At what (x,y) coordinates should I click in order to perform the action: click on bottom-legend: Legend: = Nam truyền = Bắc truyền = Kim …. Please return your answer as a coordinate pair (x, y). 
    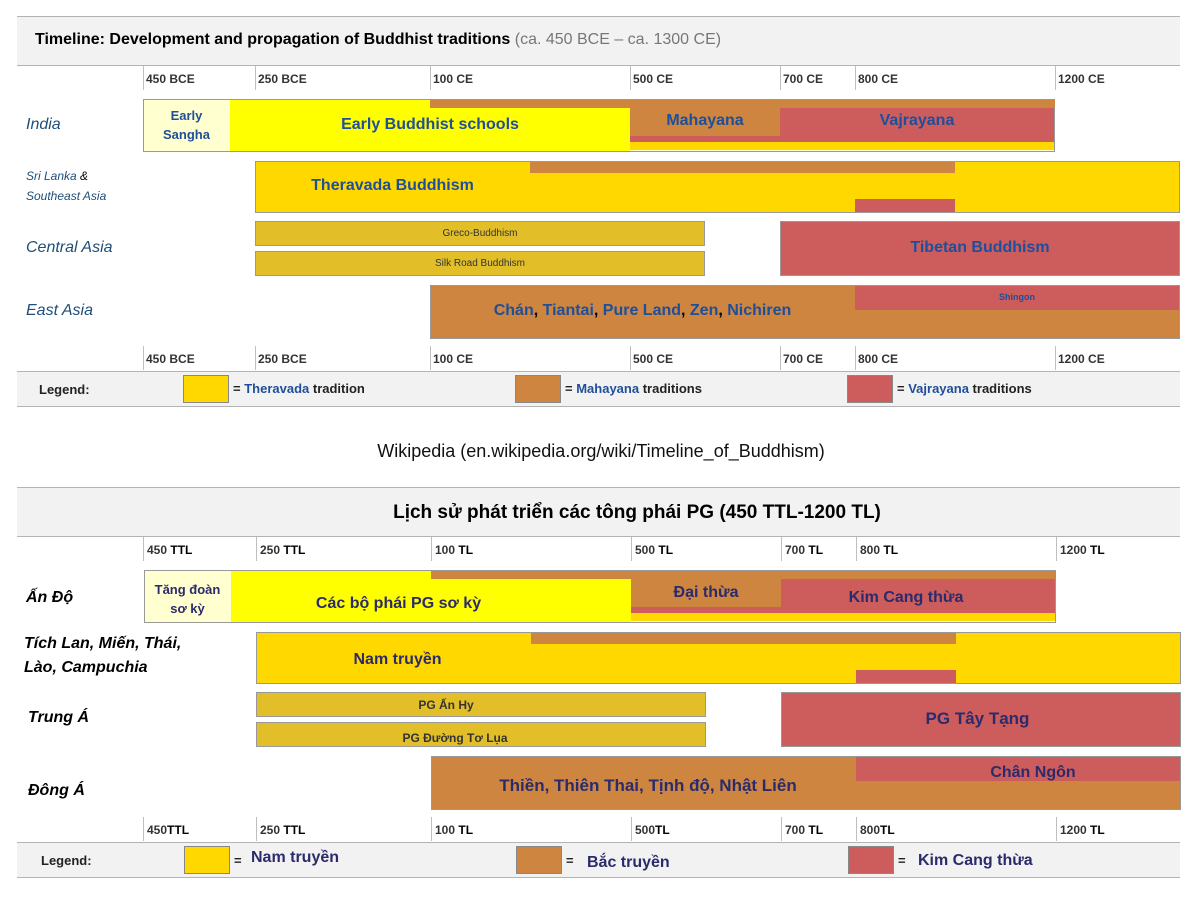
    Looking at the image, I should click on (598, 860).